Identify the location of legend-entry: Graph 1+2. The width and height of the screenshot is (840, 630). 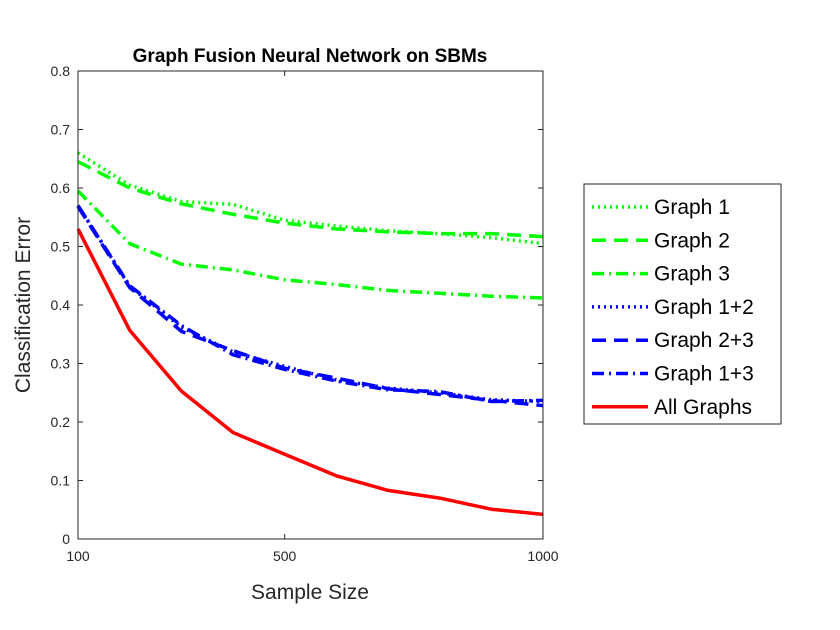
(704, 307).